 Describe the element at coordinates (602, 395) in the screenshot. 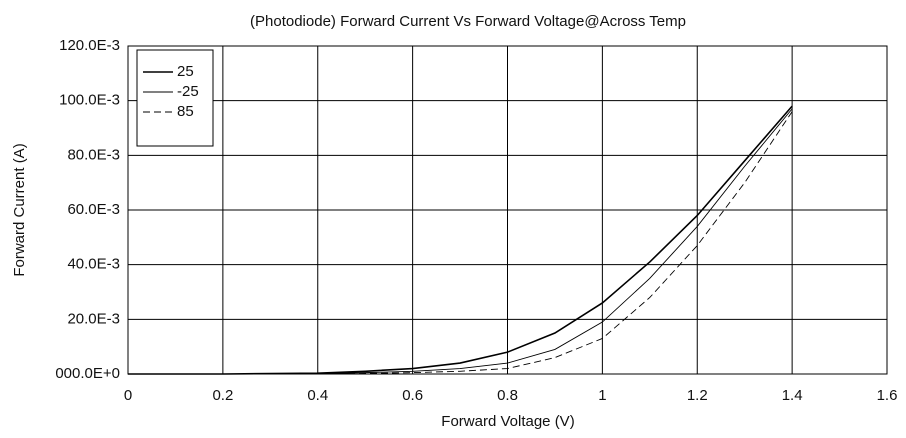

I see `x-tick-label: 1` at that location.